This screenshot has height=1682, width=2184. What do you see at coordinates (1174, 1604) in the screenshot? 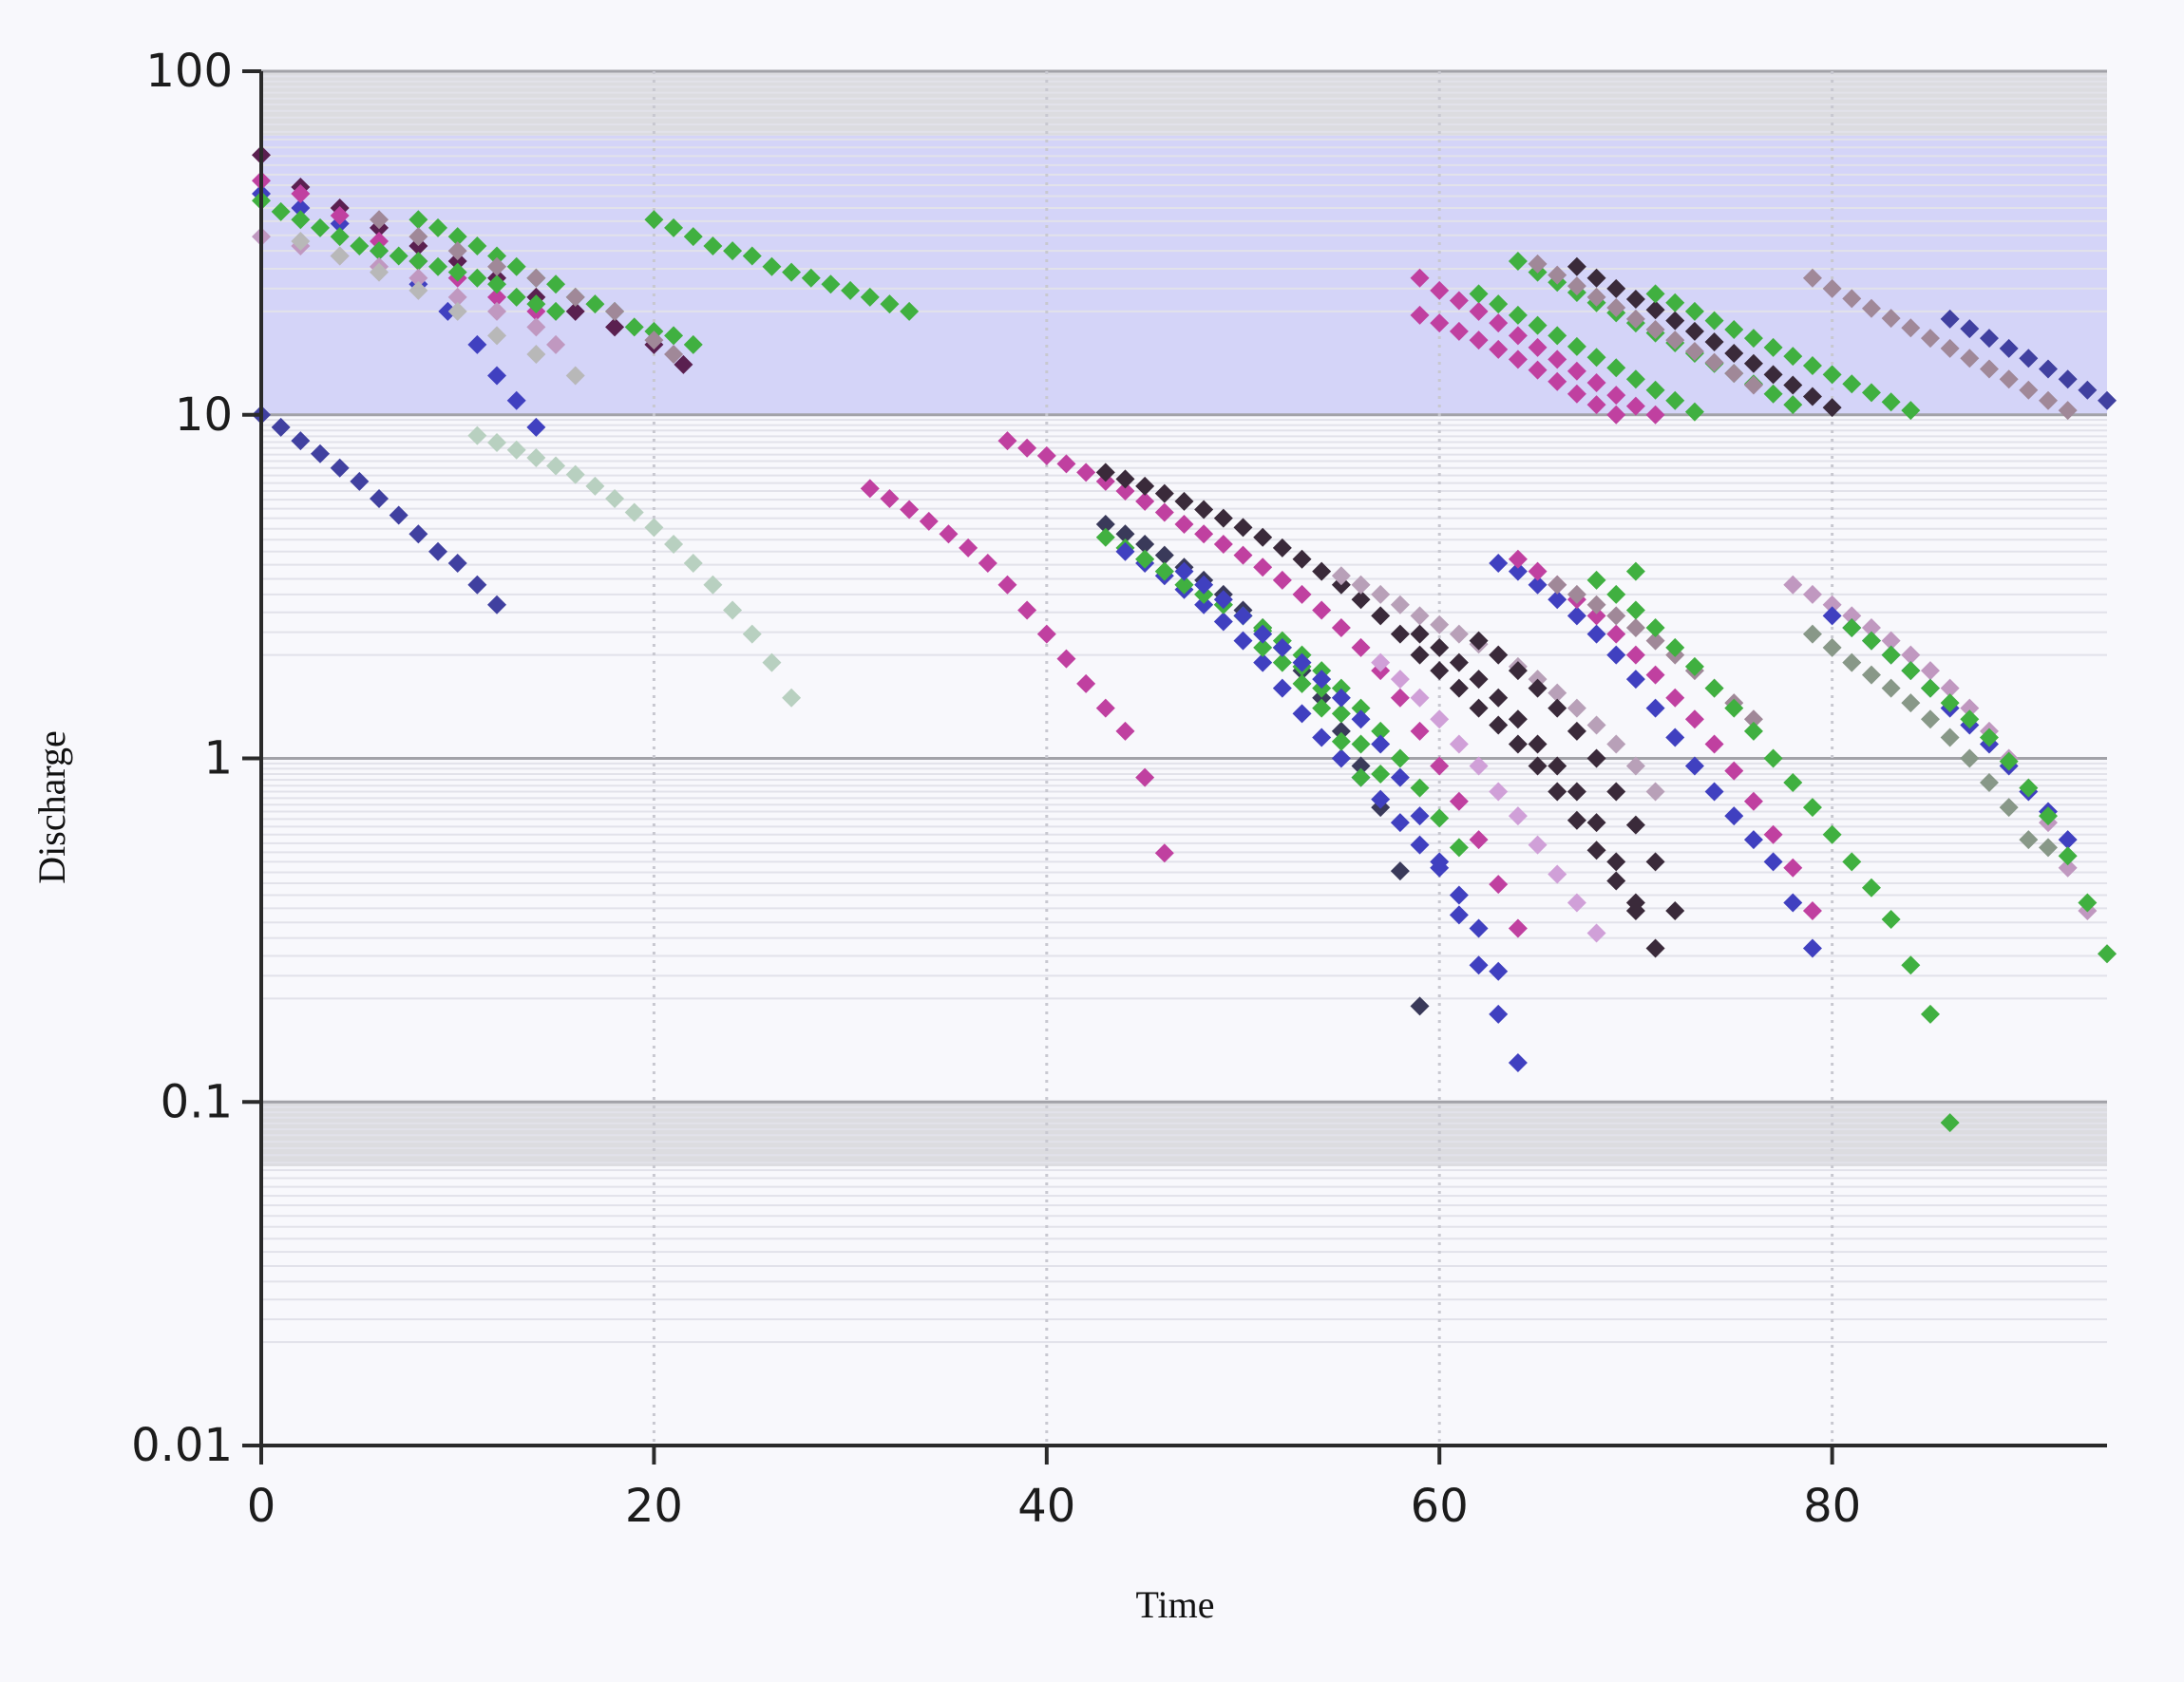
I see `x-axis-title: Time` at bounding box center [1174, 1604].